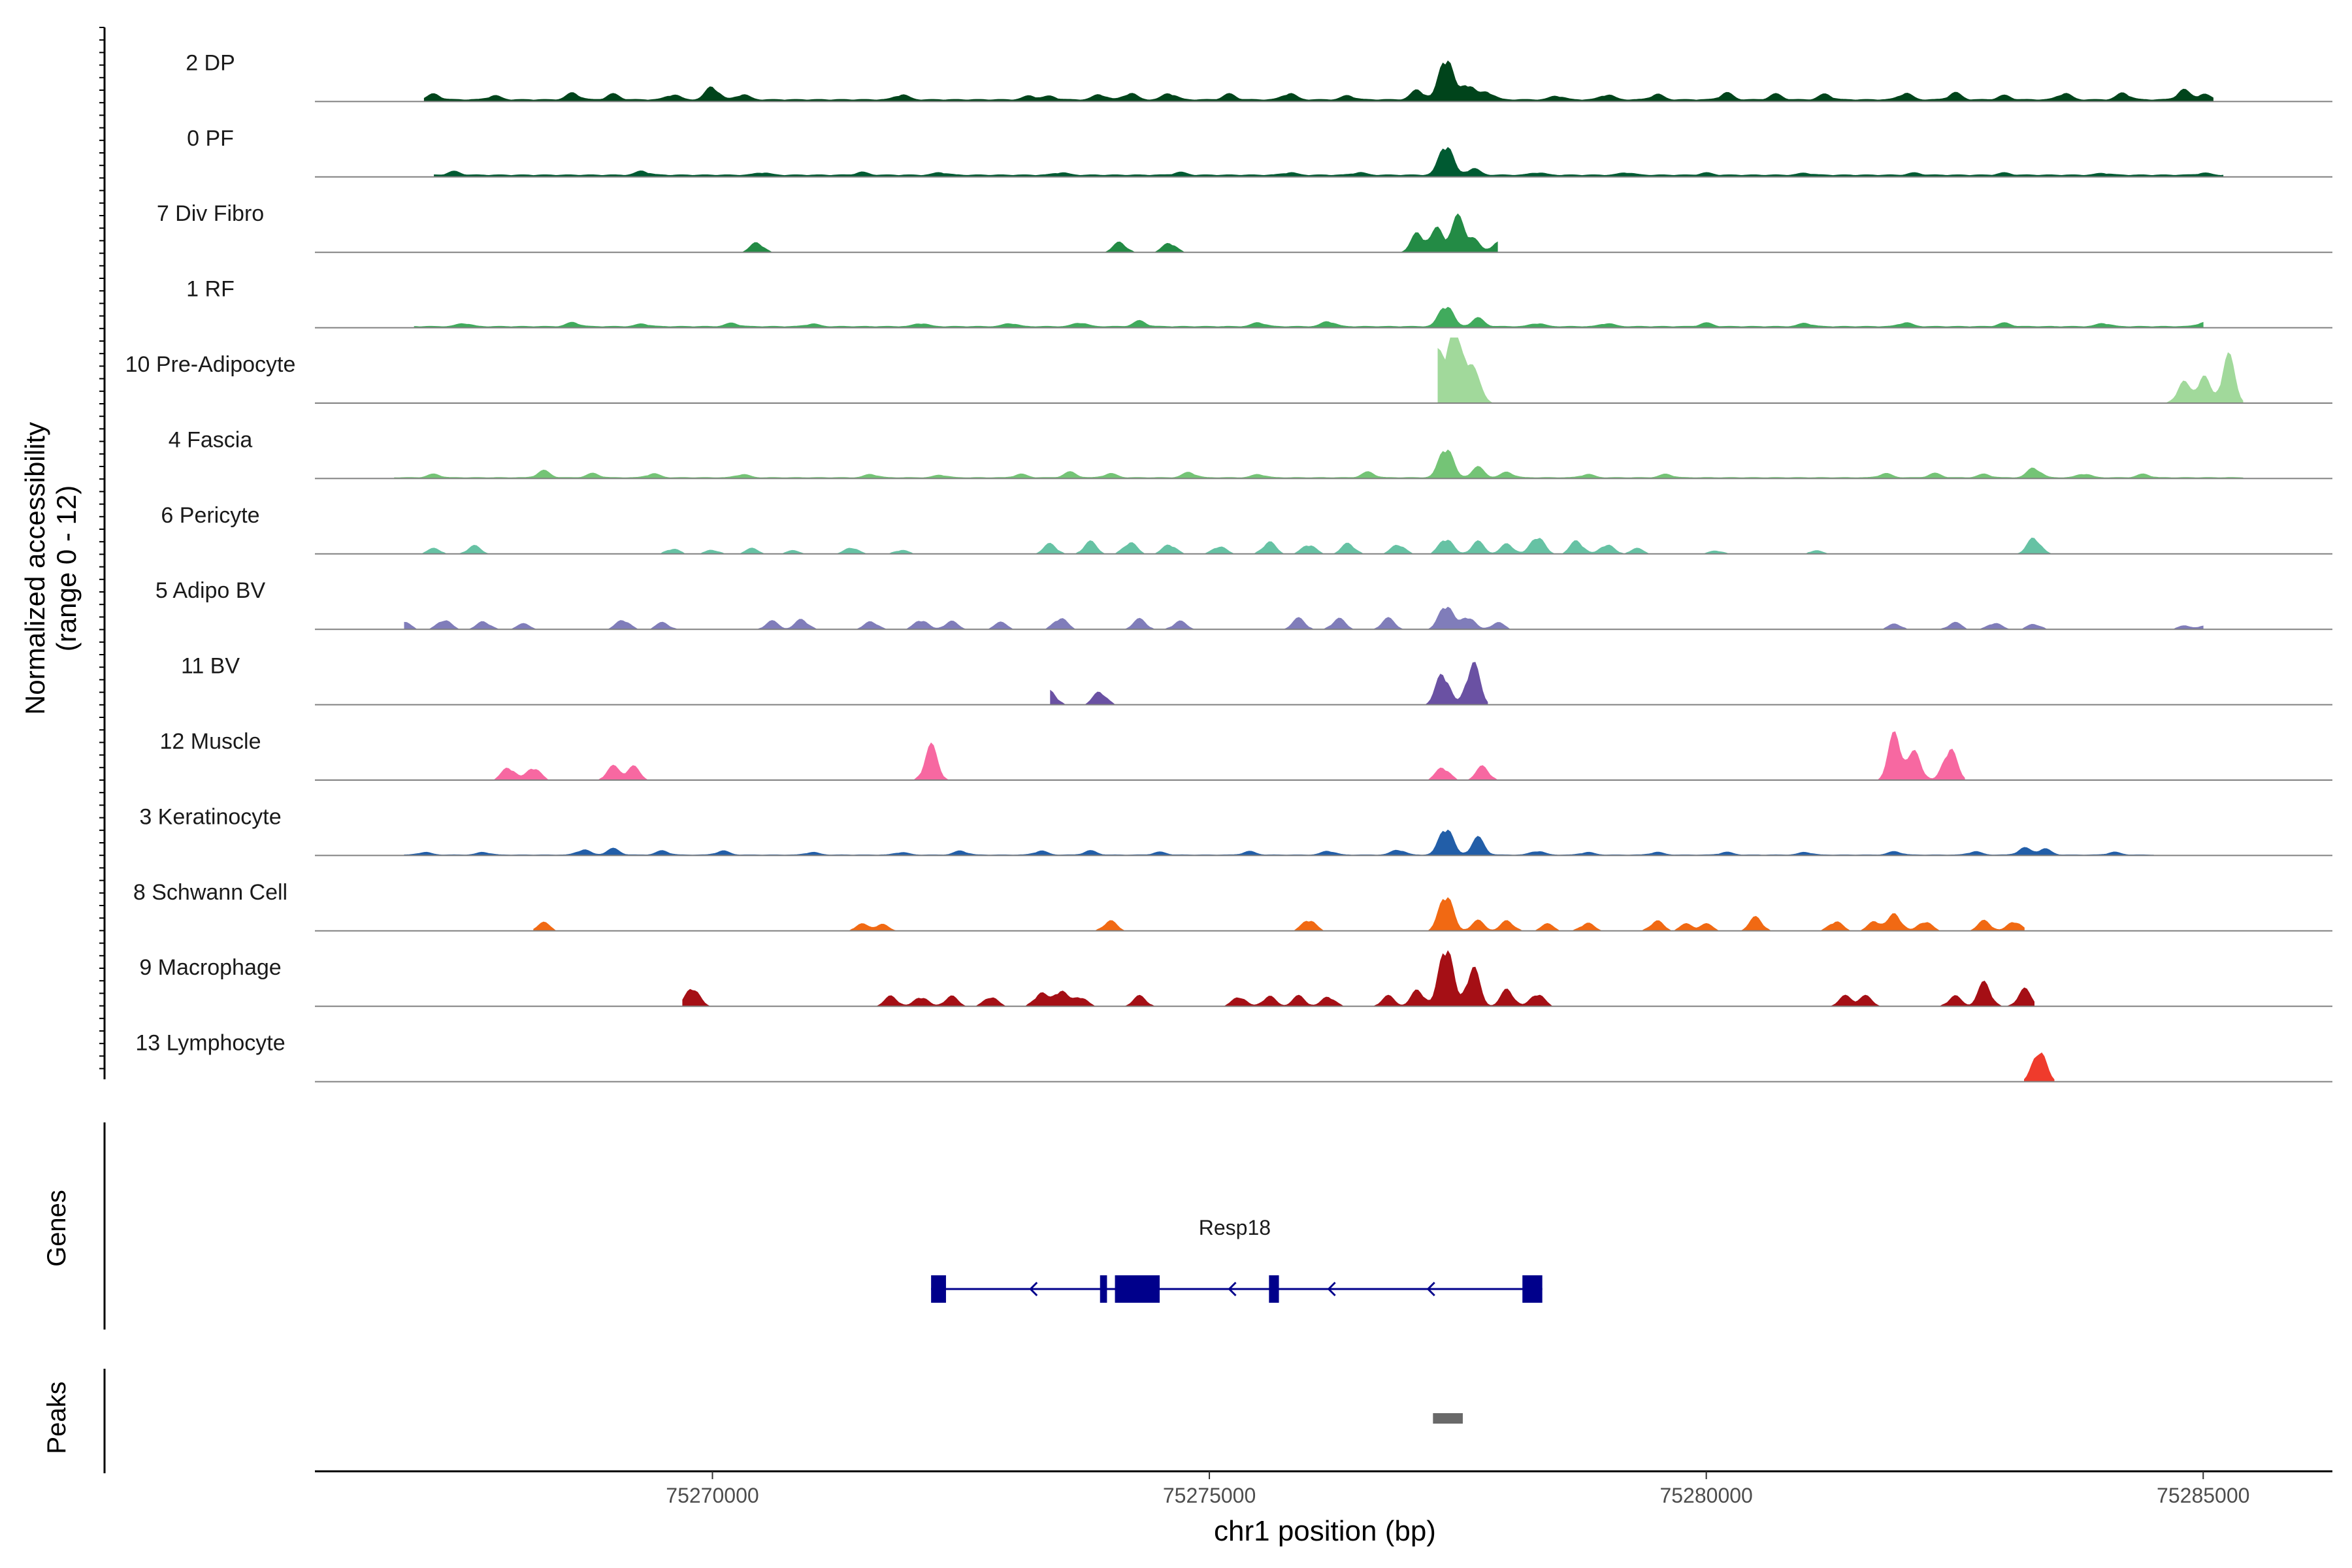 The height and width of the screenshot is (1568, 2352). Describe the element at coordinates (1235, 1227) in the screenshot. I see `gene-name: Resp18` at that location.